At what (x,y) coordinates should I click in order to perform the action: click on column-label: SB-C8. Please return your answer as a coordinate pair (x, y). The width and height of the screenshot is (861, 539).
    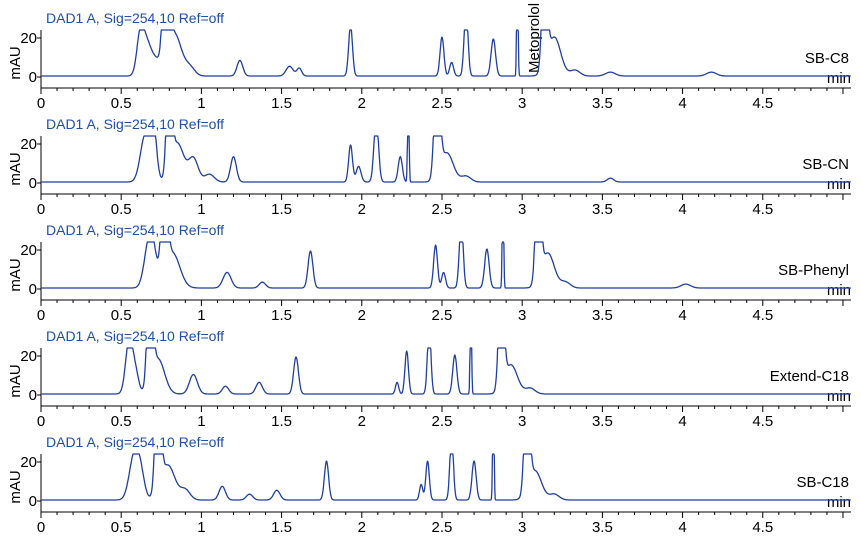
    Looking at the image, I should click on (827, 58).